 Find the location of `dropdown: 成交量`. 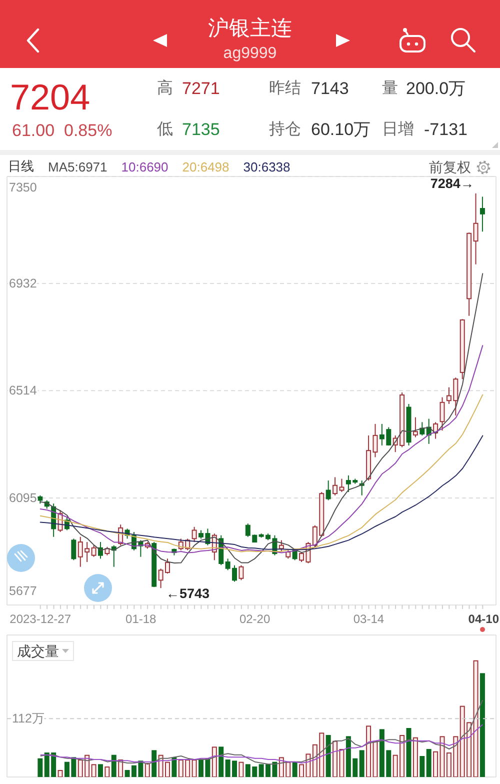

dropdown: 成交量 is located at coordinates (43, 651).